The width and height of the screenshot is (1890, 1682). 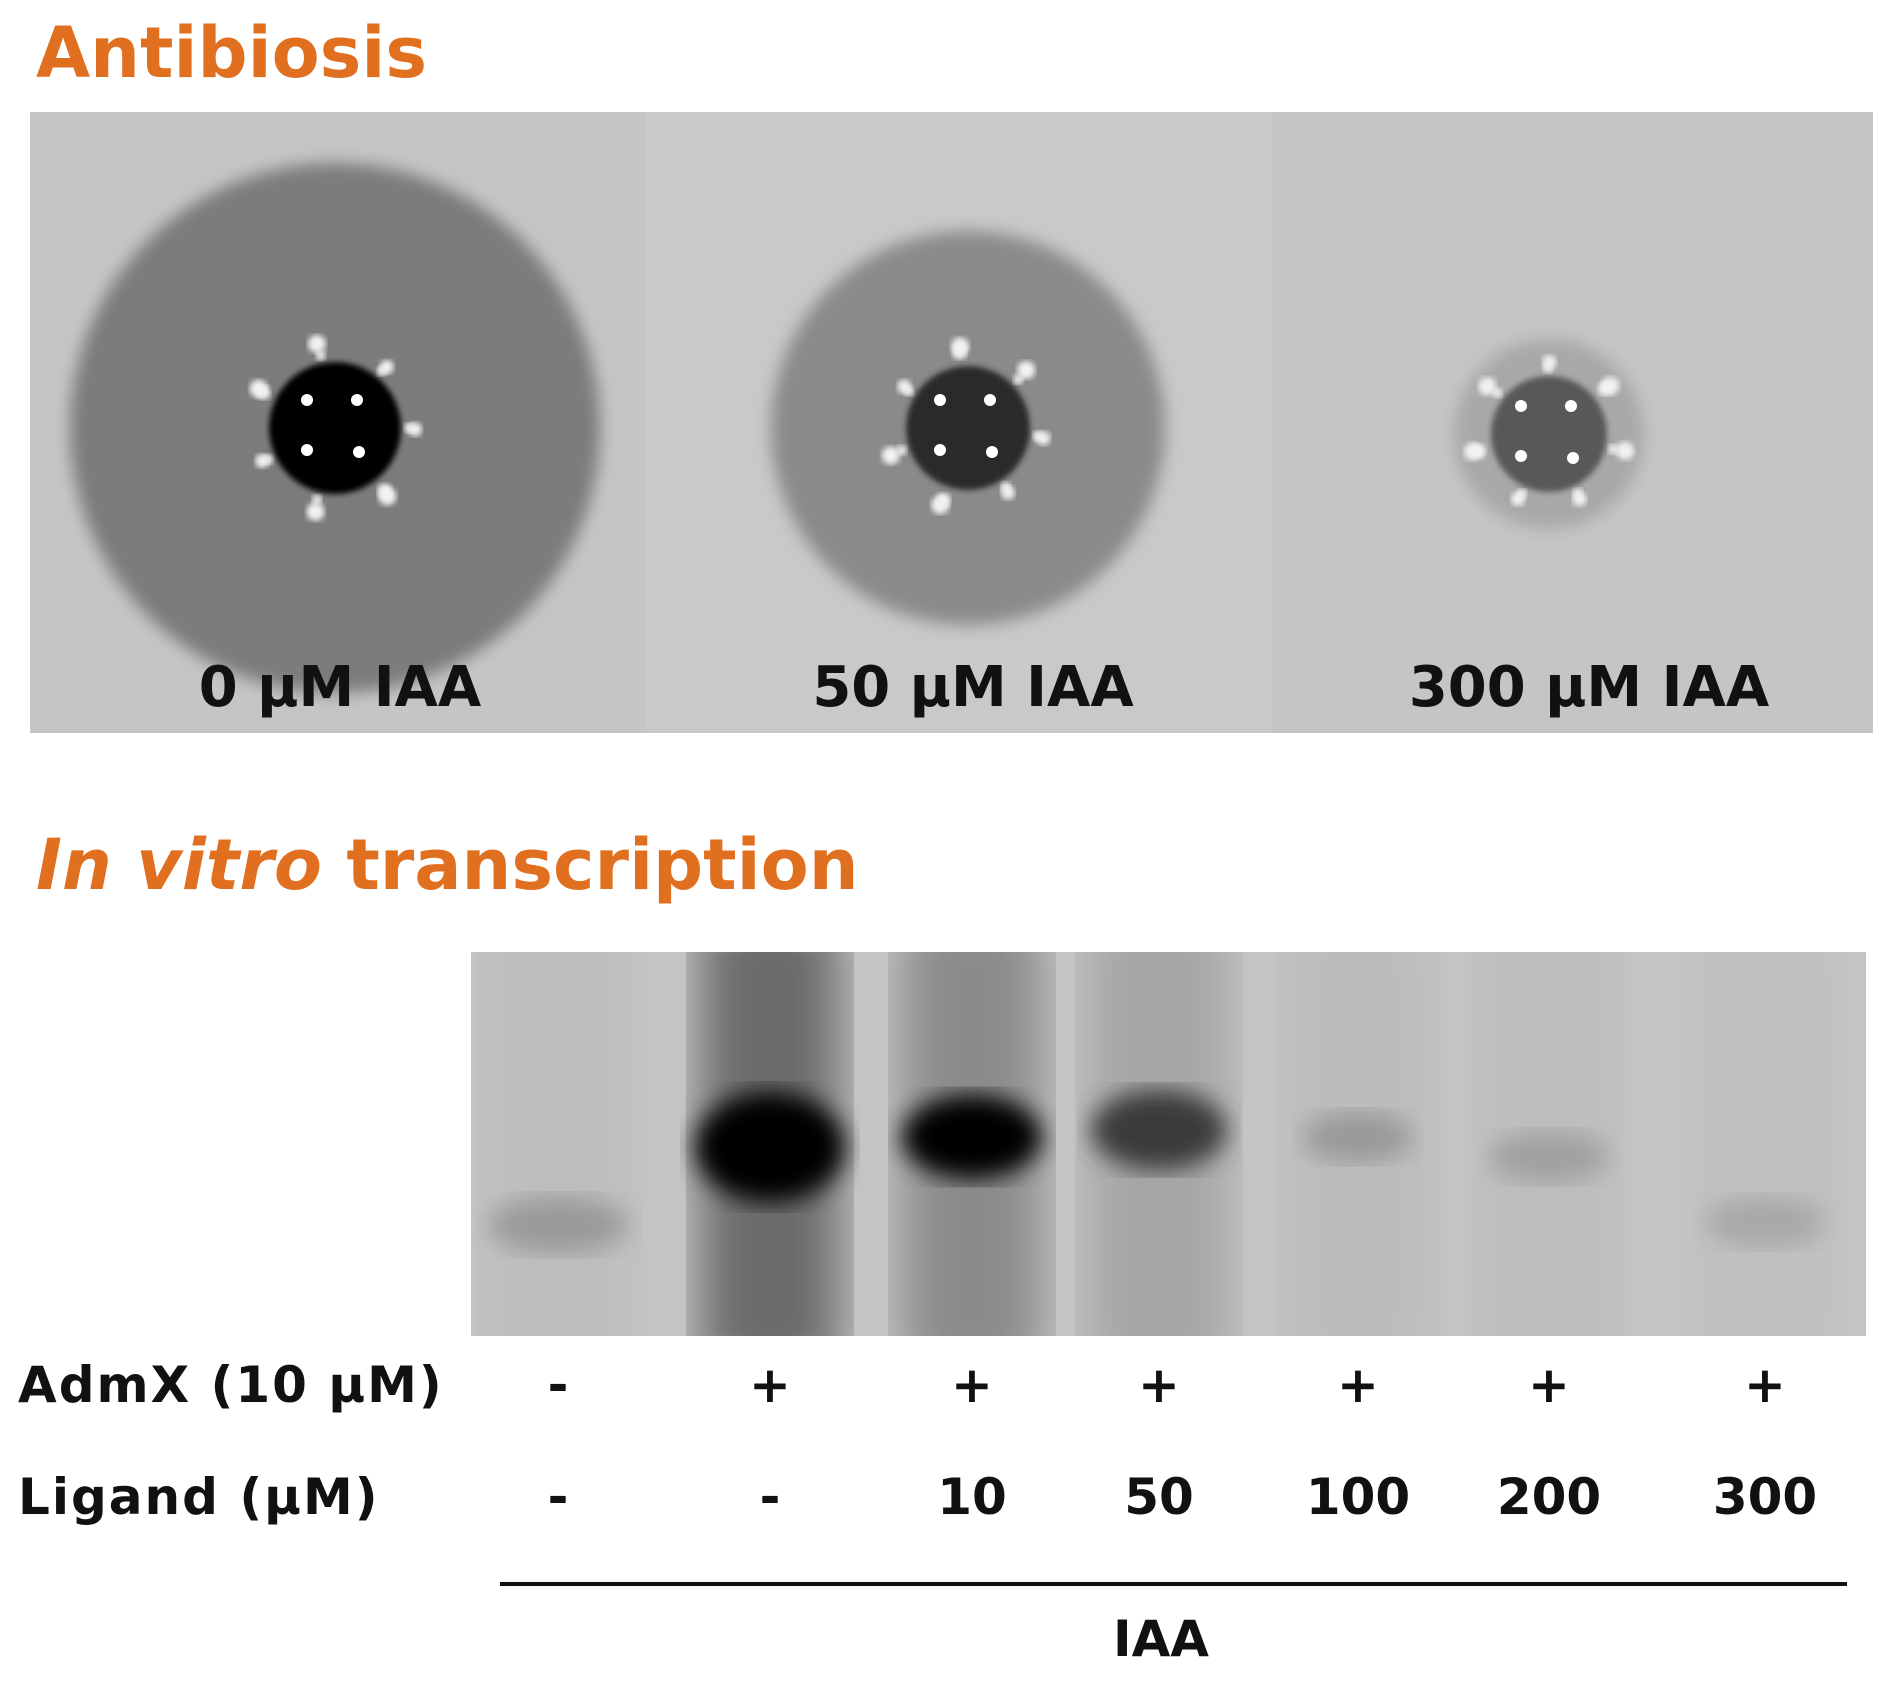 What do you see at coordinates (1358, 1497) in the screenshot?
I see `lane-value: 100` at bounding box center [1358, 1497].